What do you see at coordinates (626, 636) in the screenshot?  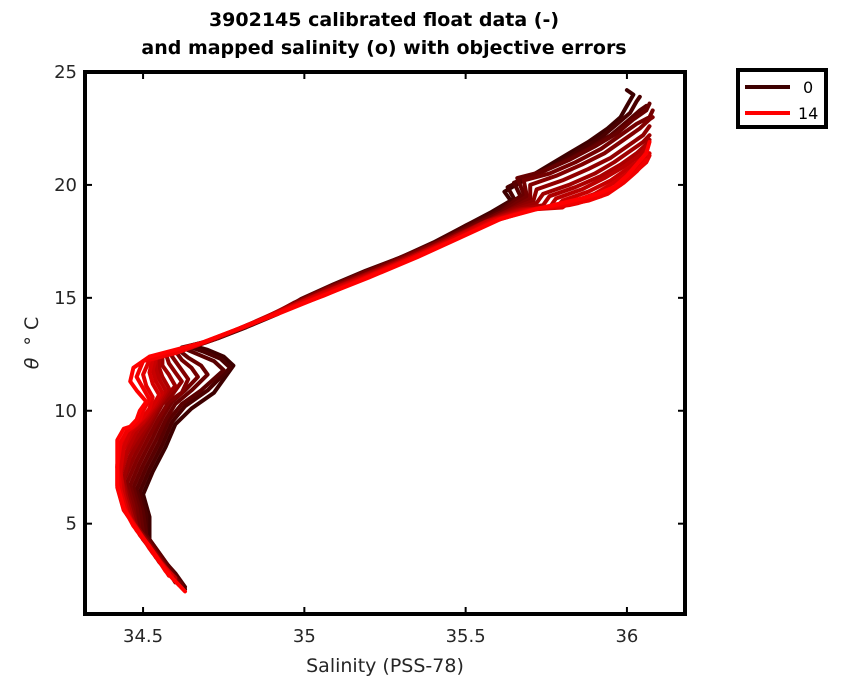 I see `x-tick-label: 36` at bounding box center [626, 636].